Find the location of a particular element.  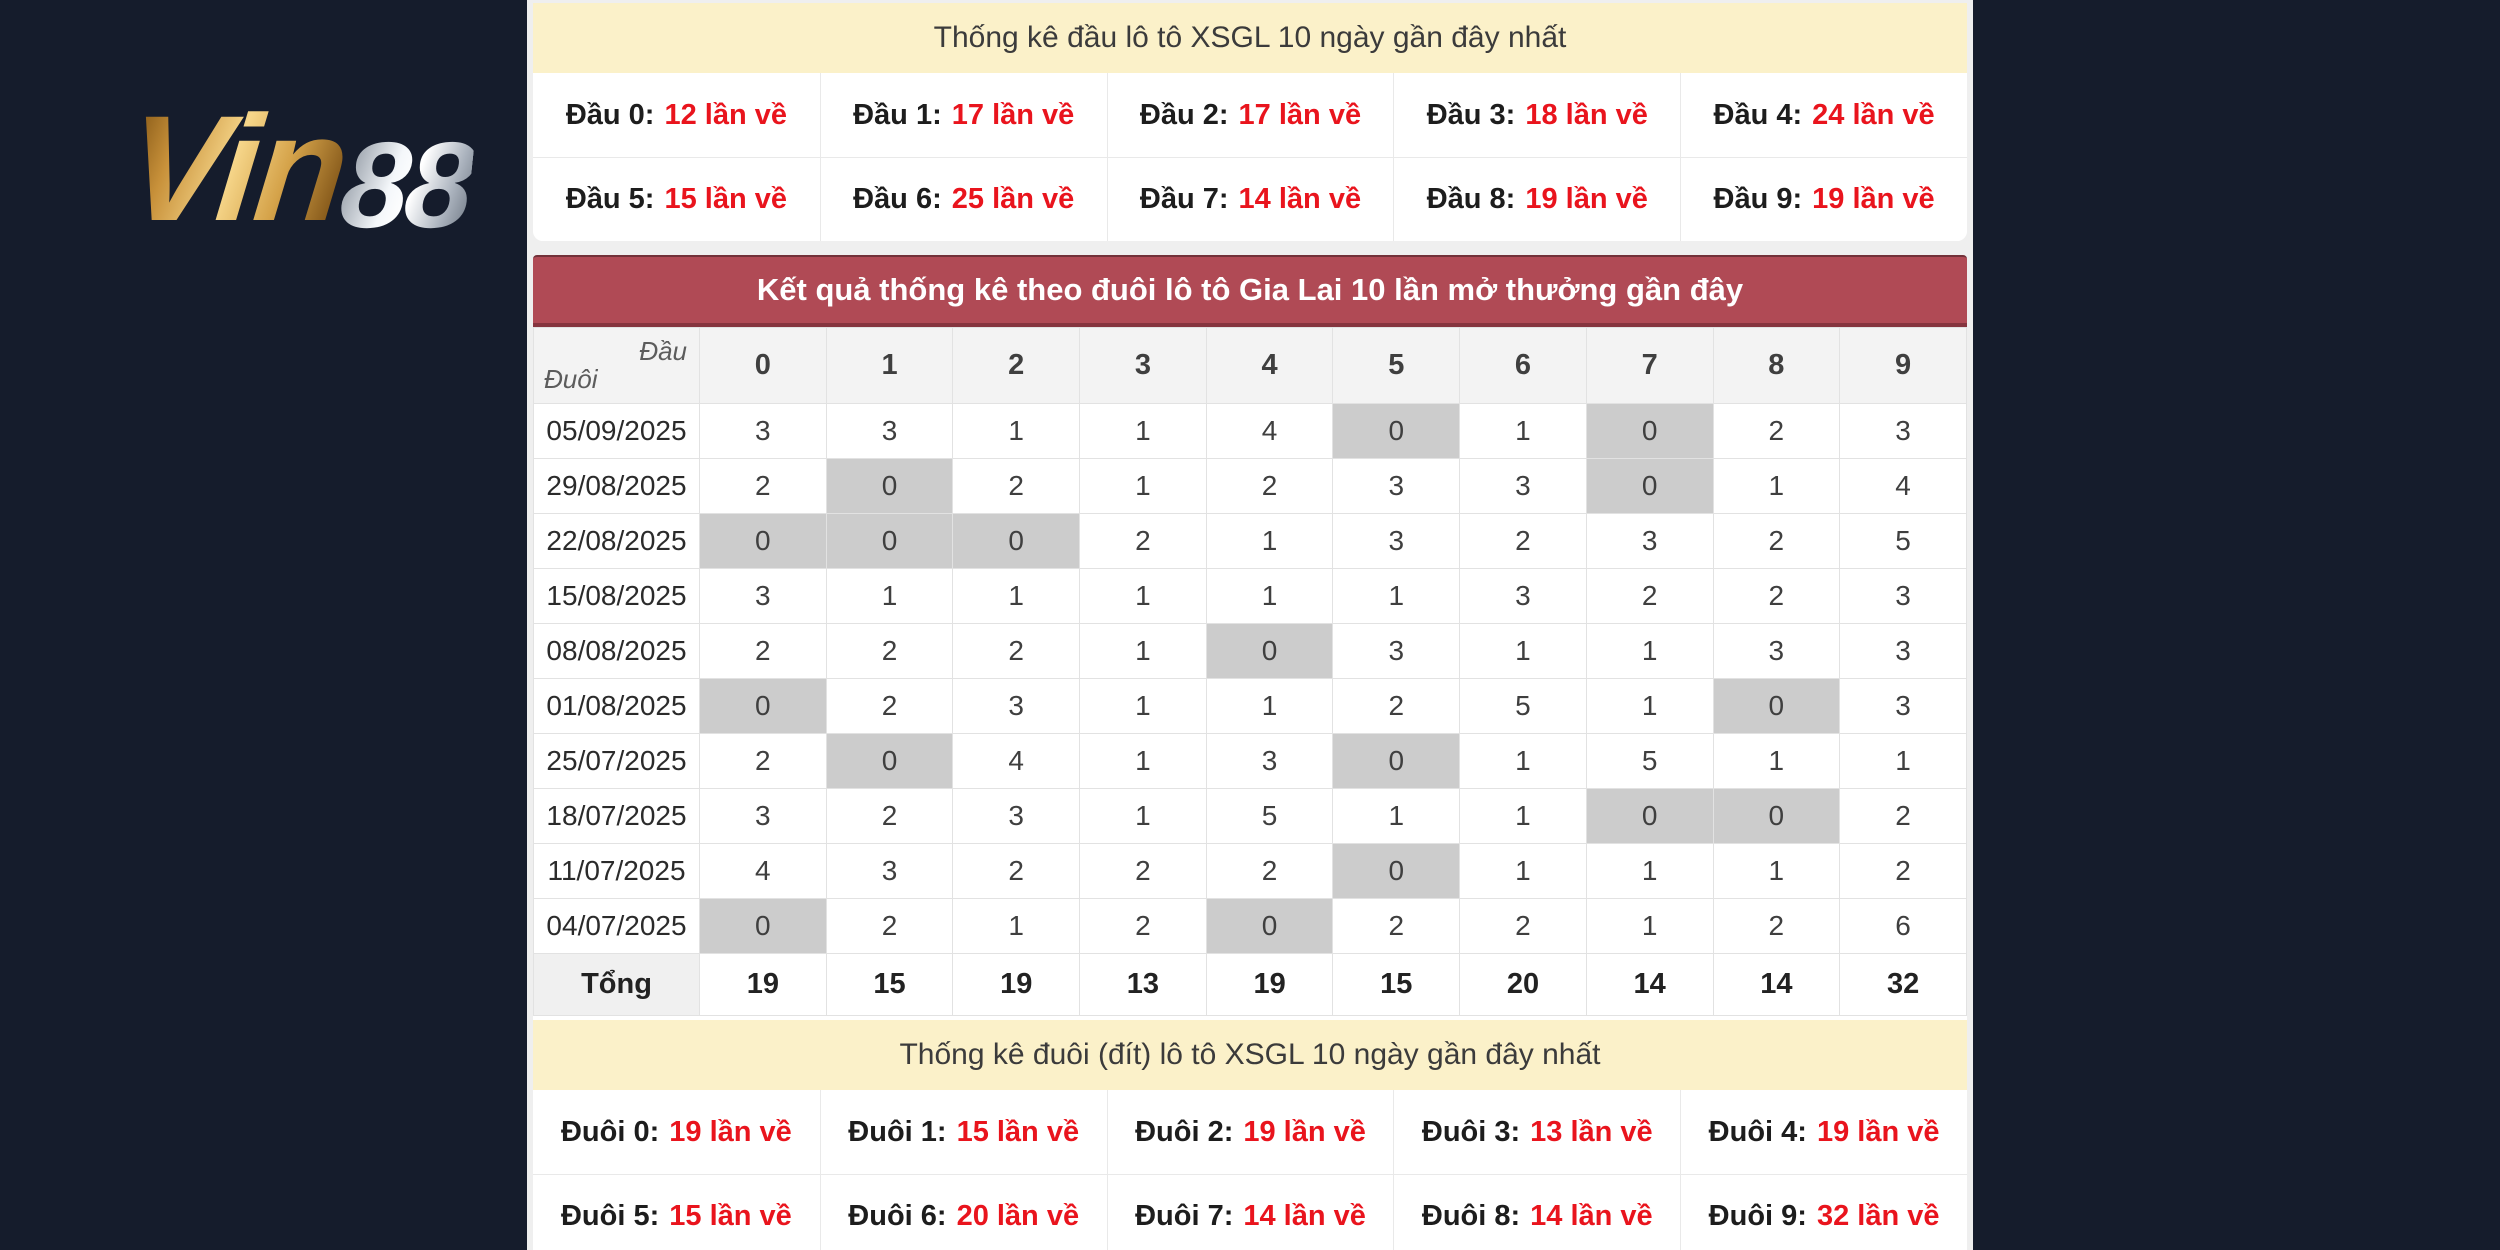

stat-cell: Đuôi 6: 20 lần về is located at coordinates (963, 1212).